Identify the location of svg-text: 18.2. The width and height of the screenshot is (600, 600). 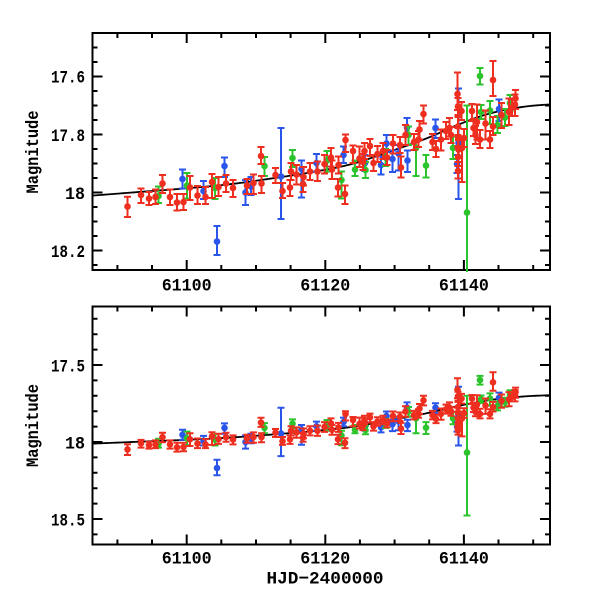
(68, 253).